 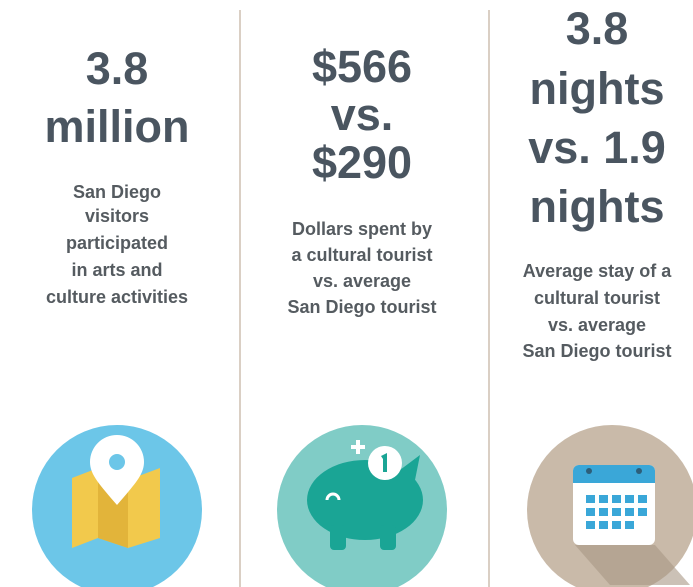 I want to click on headline: vs., so click(x=362, y=114).